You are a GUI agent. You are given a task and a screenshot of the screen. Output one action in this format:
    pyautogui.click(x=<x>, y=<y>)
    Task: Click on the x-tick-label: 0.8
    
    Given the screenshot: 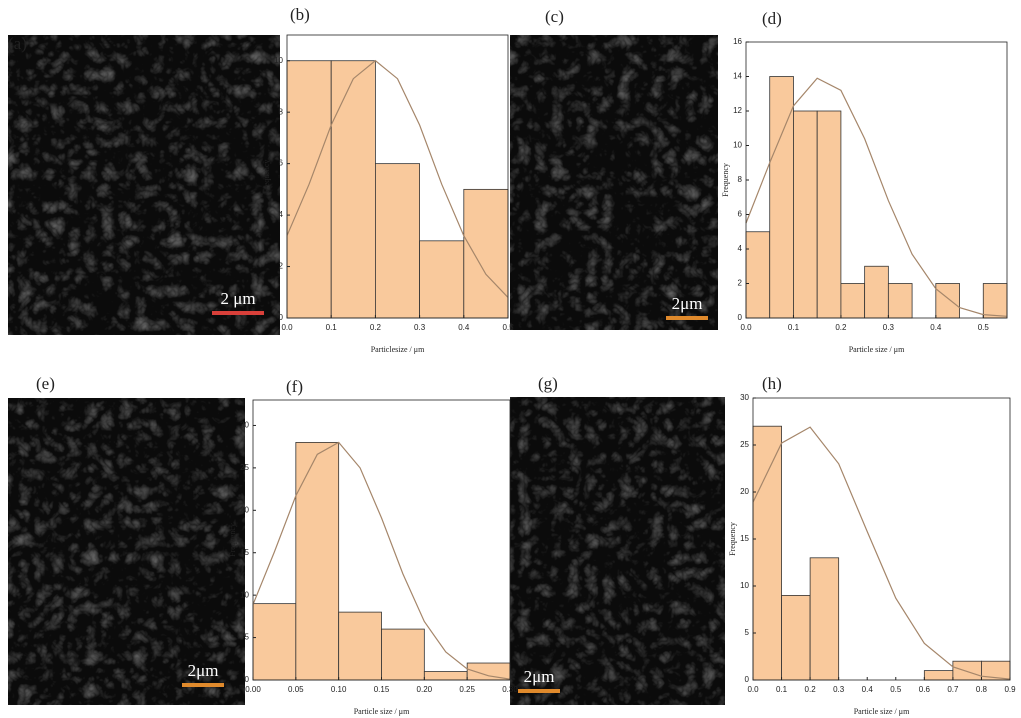 What is the action you would take?
    pyautogui.click(x=982, y=689)
    